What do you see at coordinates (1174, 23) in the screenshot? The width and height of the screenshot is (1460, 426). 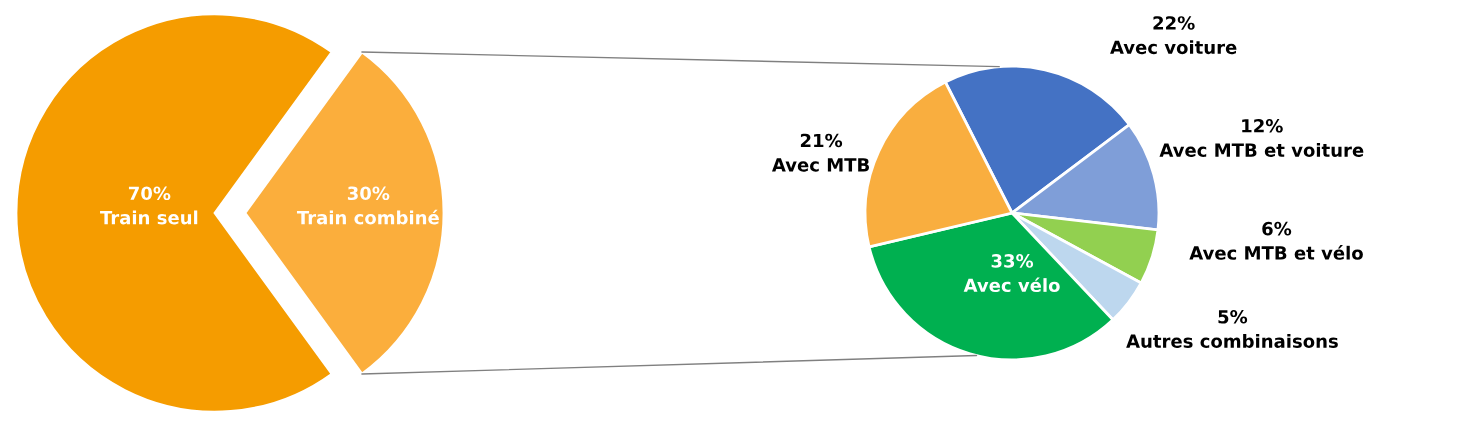 I see `data-label: 22%` at bounding box center [1174, 23].